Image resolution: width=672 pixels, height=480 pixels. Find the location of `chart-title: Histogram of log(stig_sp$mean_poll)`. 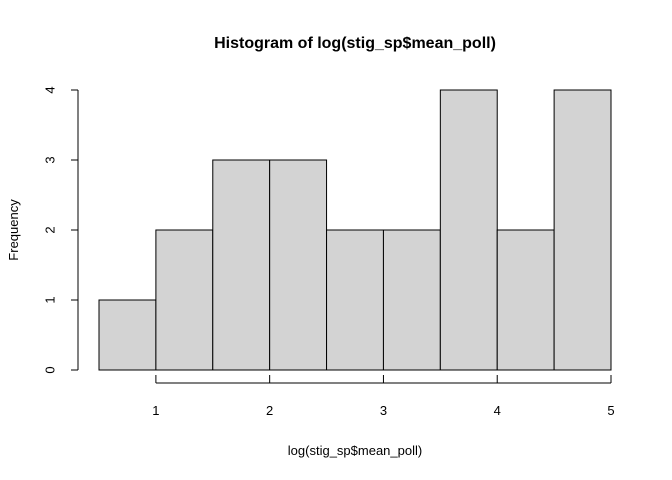

chart-title: Histogram of log(stig_sp$mean_poll) is located at coordinates (355, 43).